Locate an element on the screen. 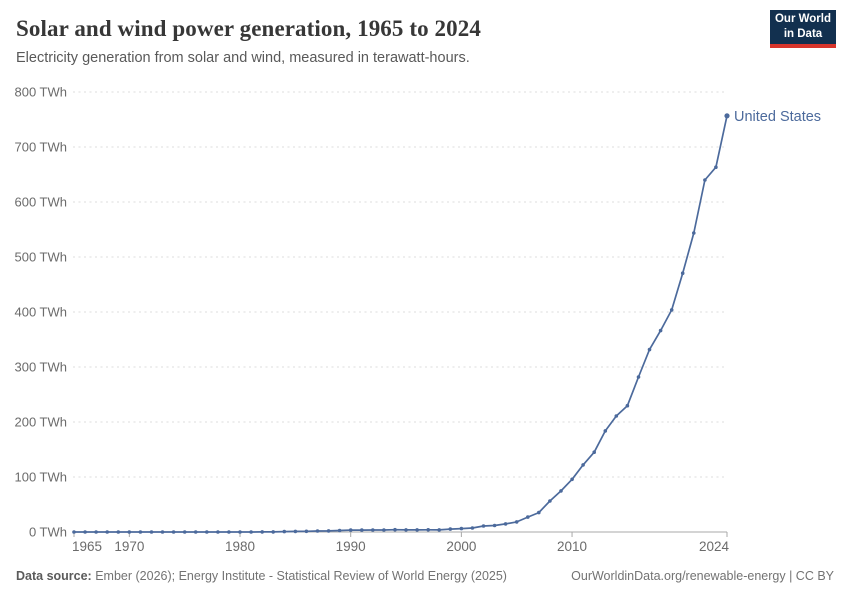  y-axis-label: 600 TWh is located at coordinates (40, 202).